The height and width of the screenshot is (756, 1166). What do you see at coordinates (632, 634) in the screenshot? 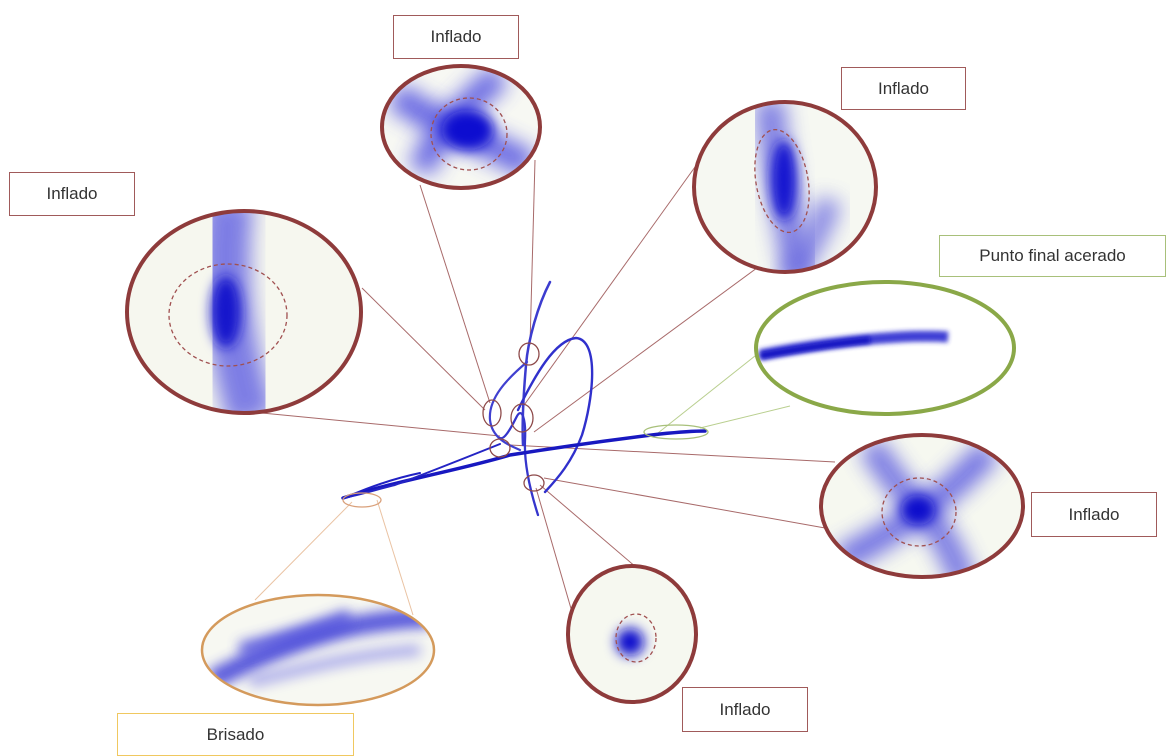
I see `magnifier-bottom` at bounding box center [632, 634].